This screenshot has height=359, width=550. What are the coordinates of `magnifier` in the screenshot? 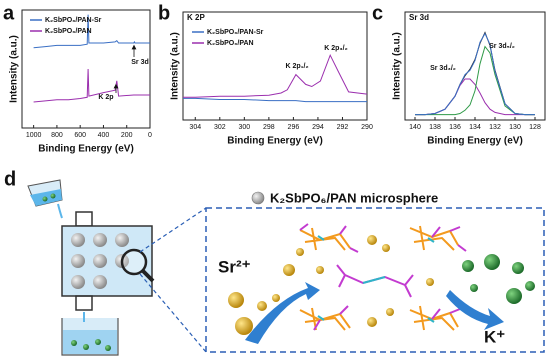 It's located at (163, 280).